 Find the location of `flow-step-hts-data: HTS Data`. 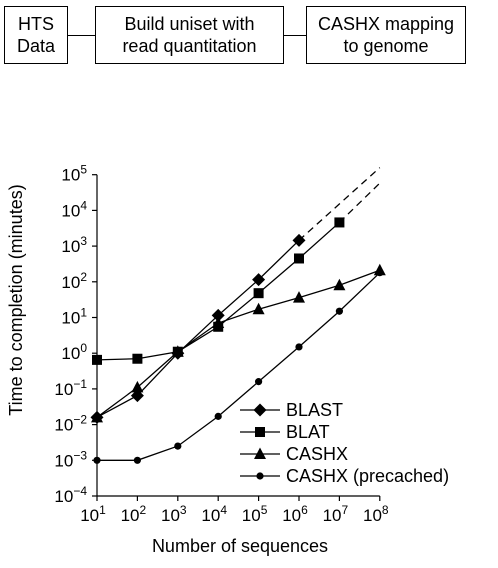

flow-step-hts-data: HTS Data is located at coordinates (36, 35).